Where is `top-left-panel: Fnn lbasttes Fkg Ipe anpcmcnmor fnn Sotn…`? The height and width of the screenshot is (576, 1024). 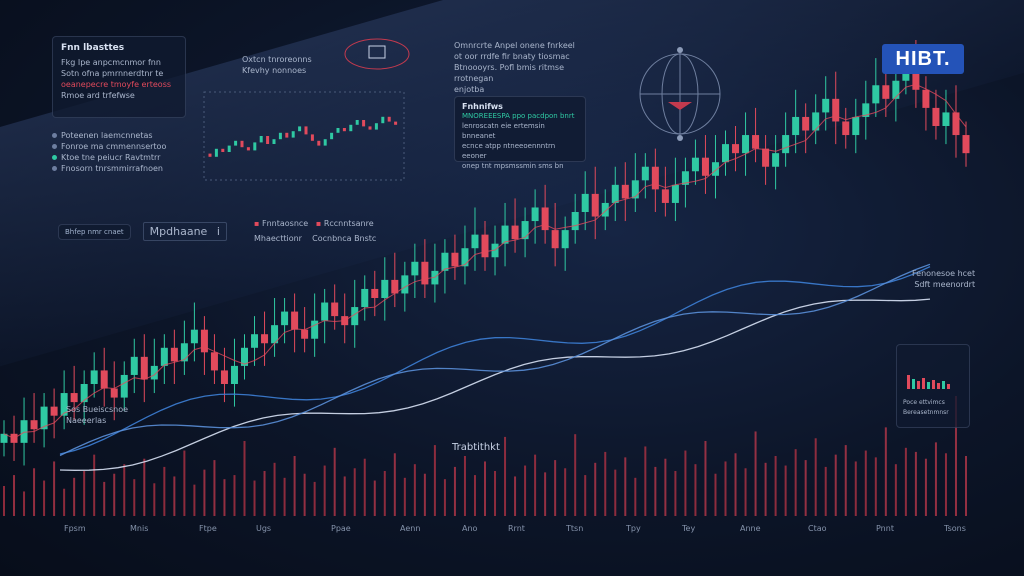 top-left-panel: Fnn lbasttes Fkg Ipe anpcmcnmor fnn Sotn… is located at coordinates (119, 77).